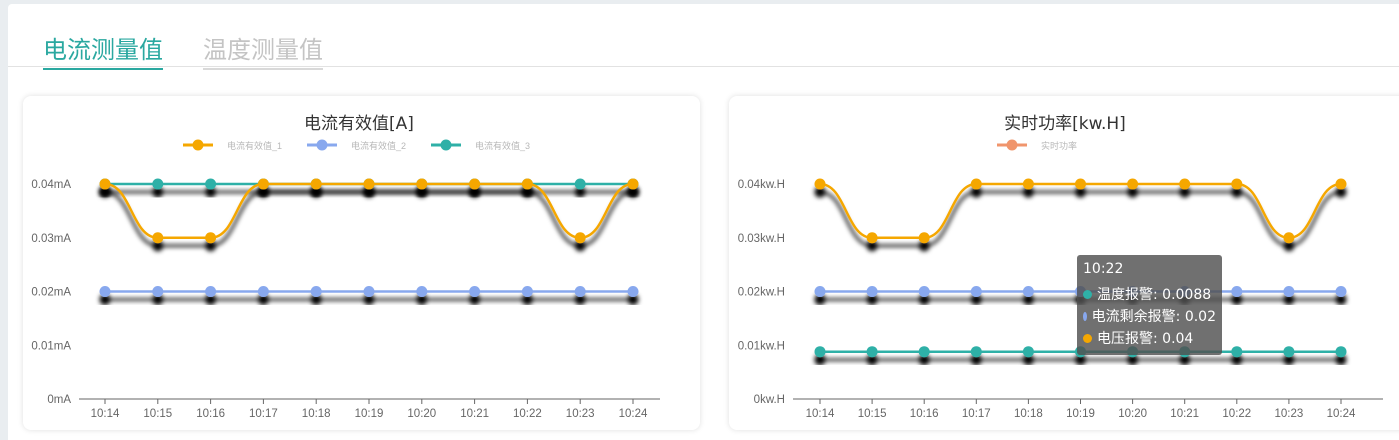  I want to click on y-tick-label: 0kw.H, so click(769, 400).